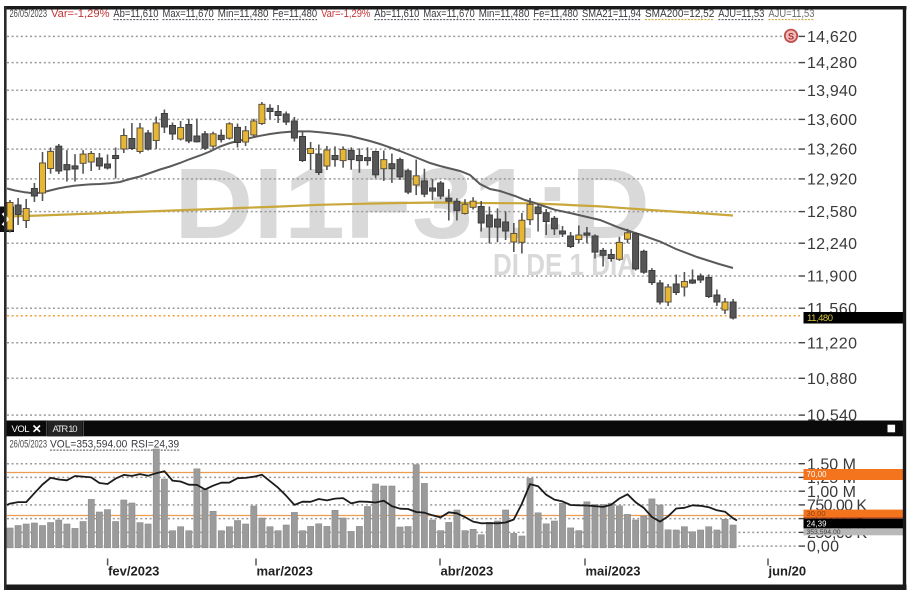 The width and height of the screenshot is (911, 591). I want to click on svg-text: mai/2023, so click(613, 571).